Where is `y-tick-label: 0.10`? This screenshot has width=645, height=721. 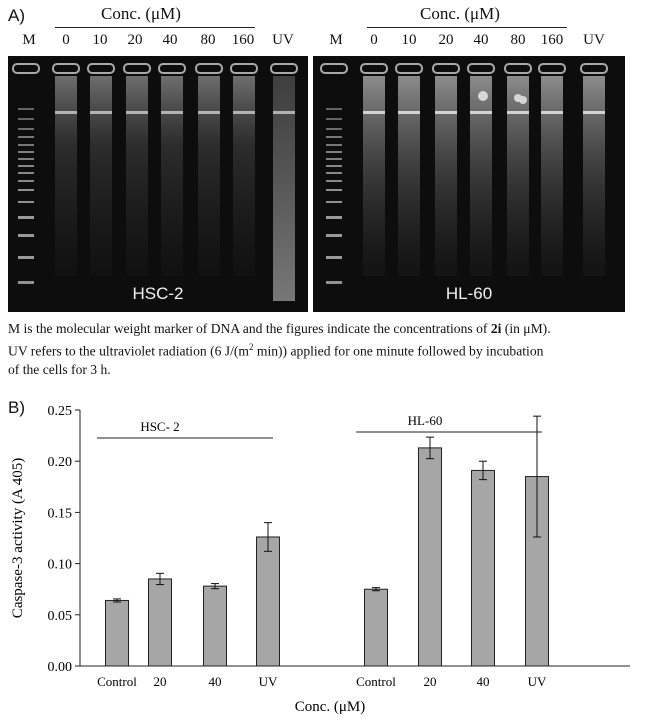 y-tick-label: 0.10 is located at coordinates (60, 565).